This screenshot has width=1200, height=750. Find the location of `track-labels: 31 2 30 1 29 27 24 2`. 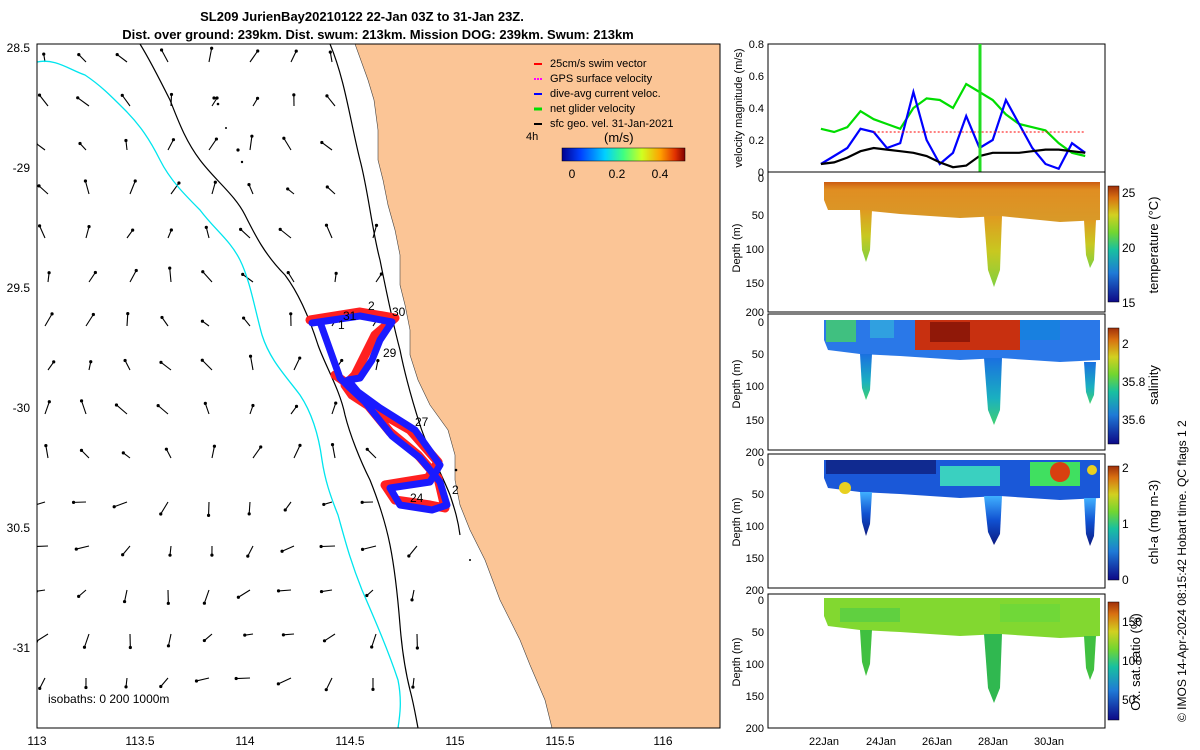

track-labels: 31 2 30 1 29 27 24 2 is located at coordinates (398, 402).